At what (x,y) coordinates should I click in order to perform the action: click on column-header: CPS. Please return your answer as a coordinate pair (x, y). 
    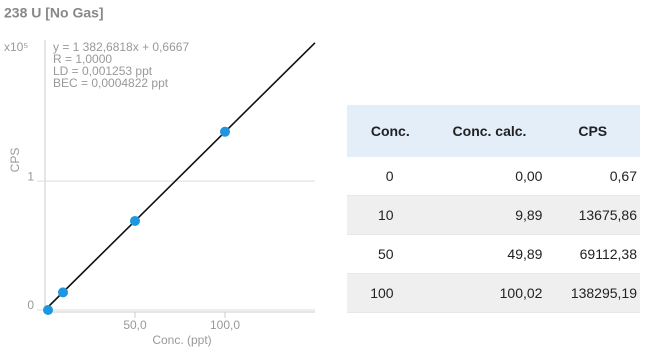
    Looking at the image, I should click on (592, 131).